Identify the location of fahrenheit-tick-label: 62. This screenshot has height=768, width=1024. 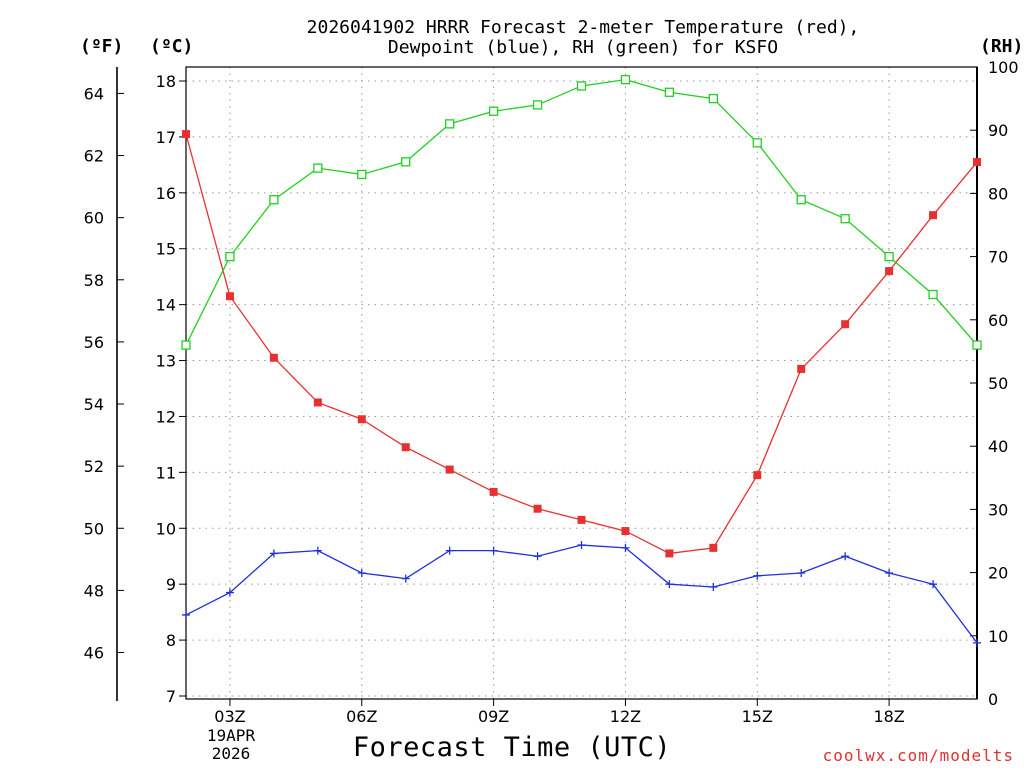
(94, 156).